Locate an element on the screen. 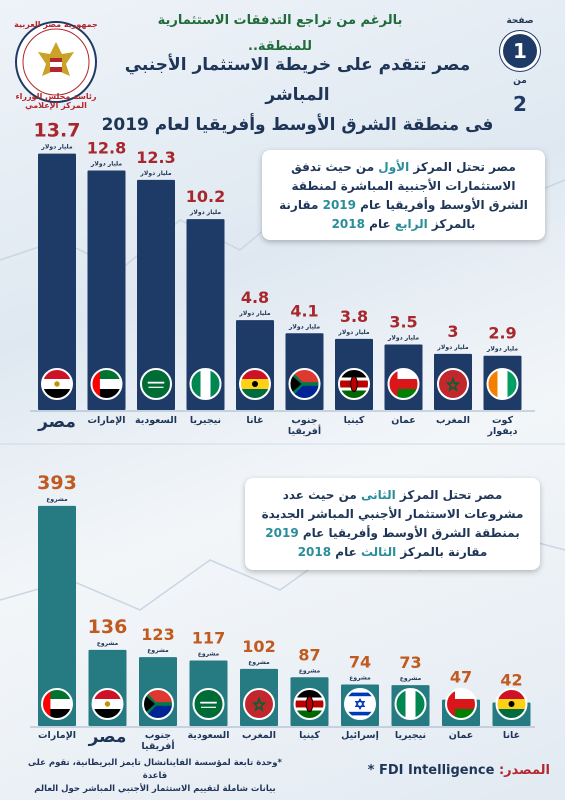 The height and width of the screenshot is (800, 565). value-label: 3 is located at coordinates (452, 331).